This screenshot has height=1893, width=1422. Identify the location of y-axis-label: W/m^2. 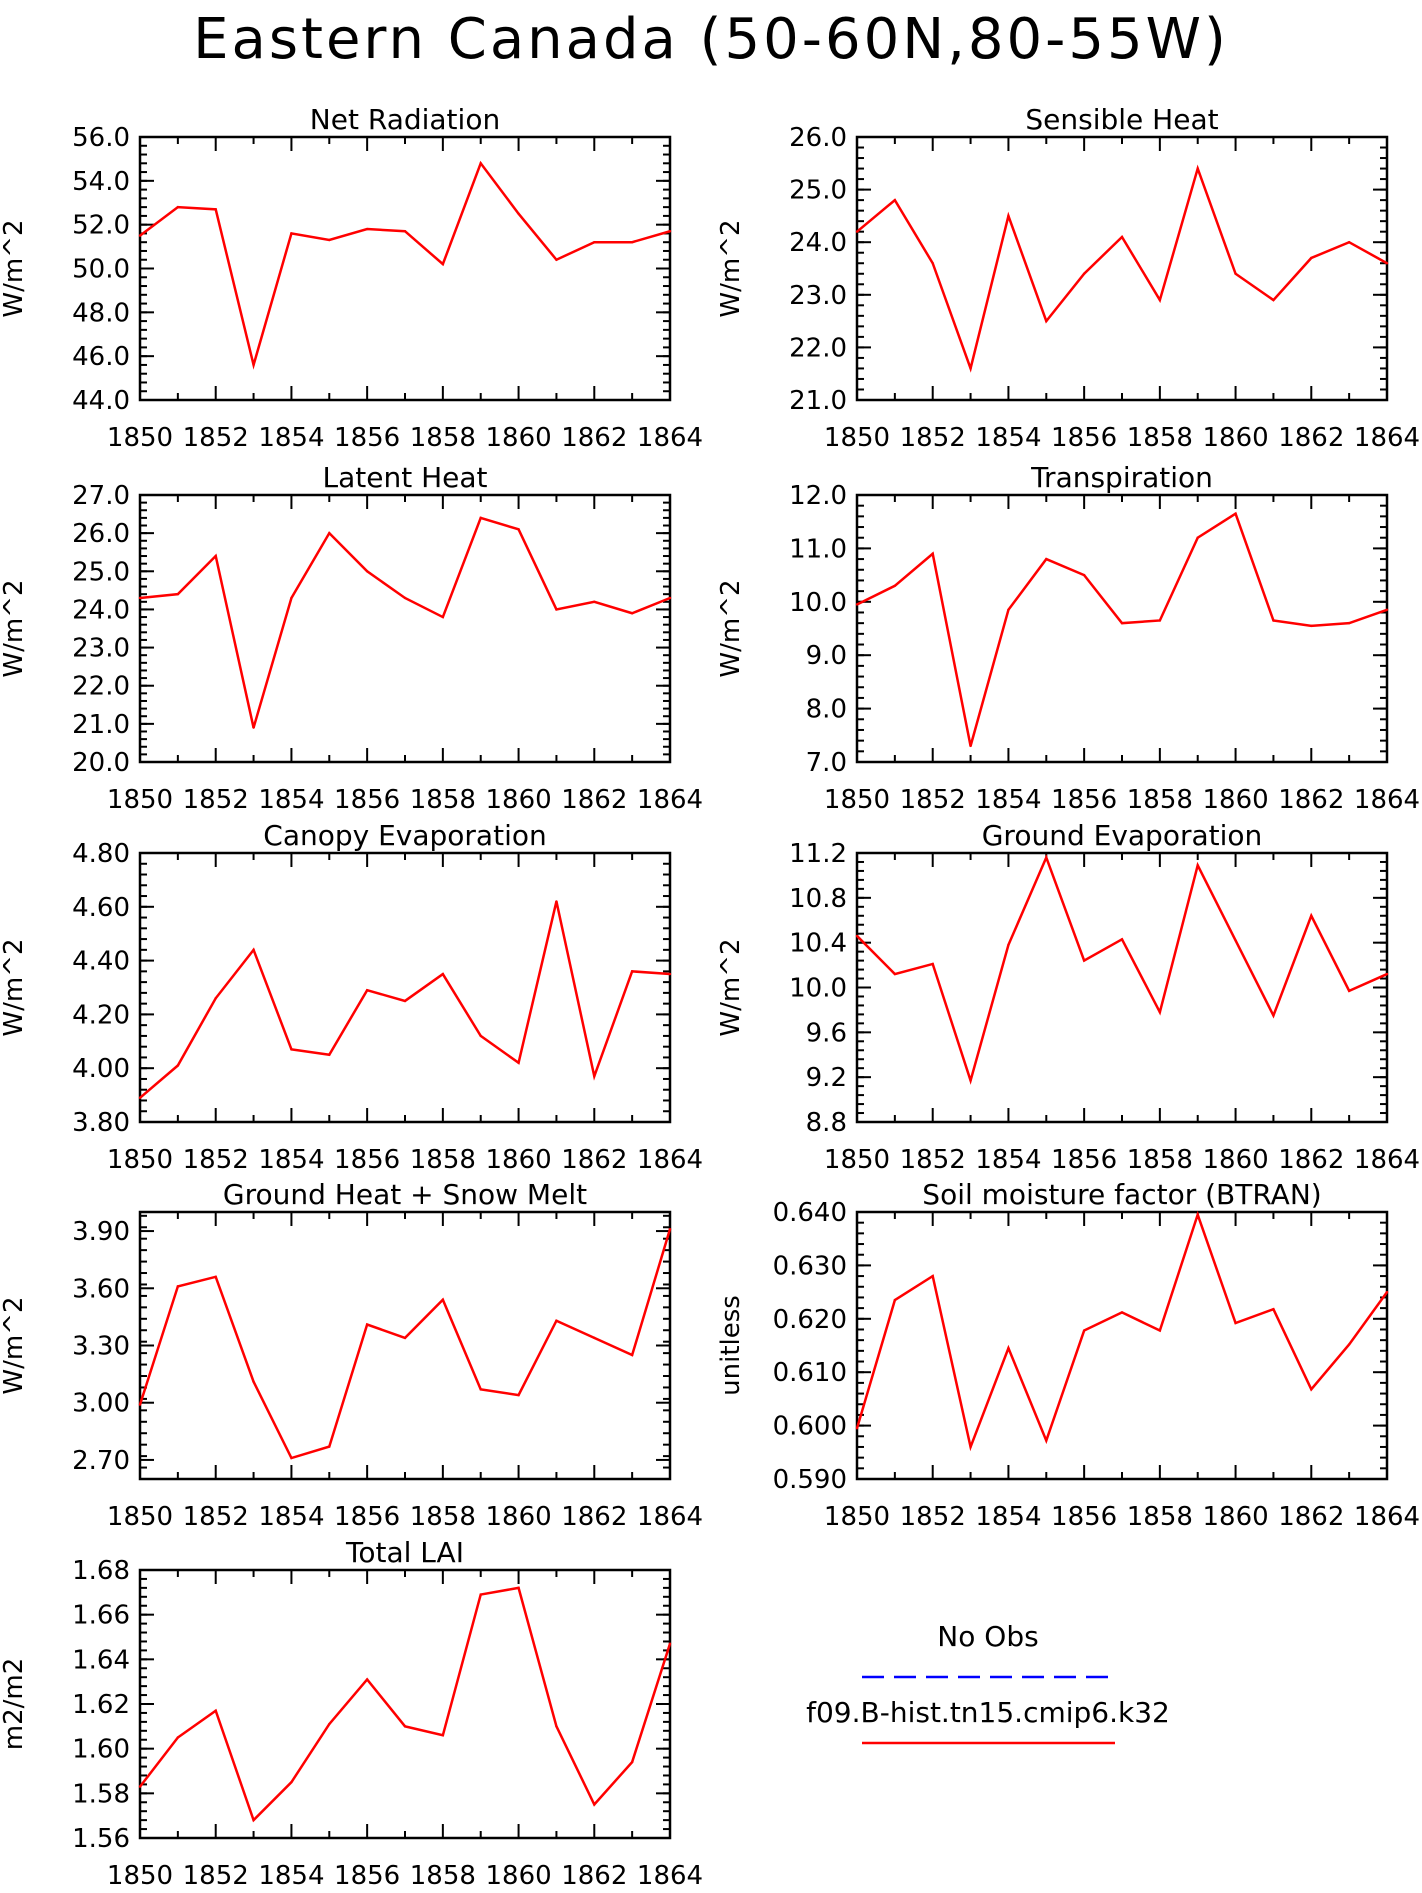
(731, 987).